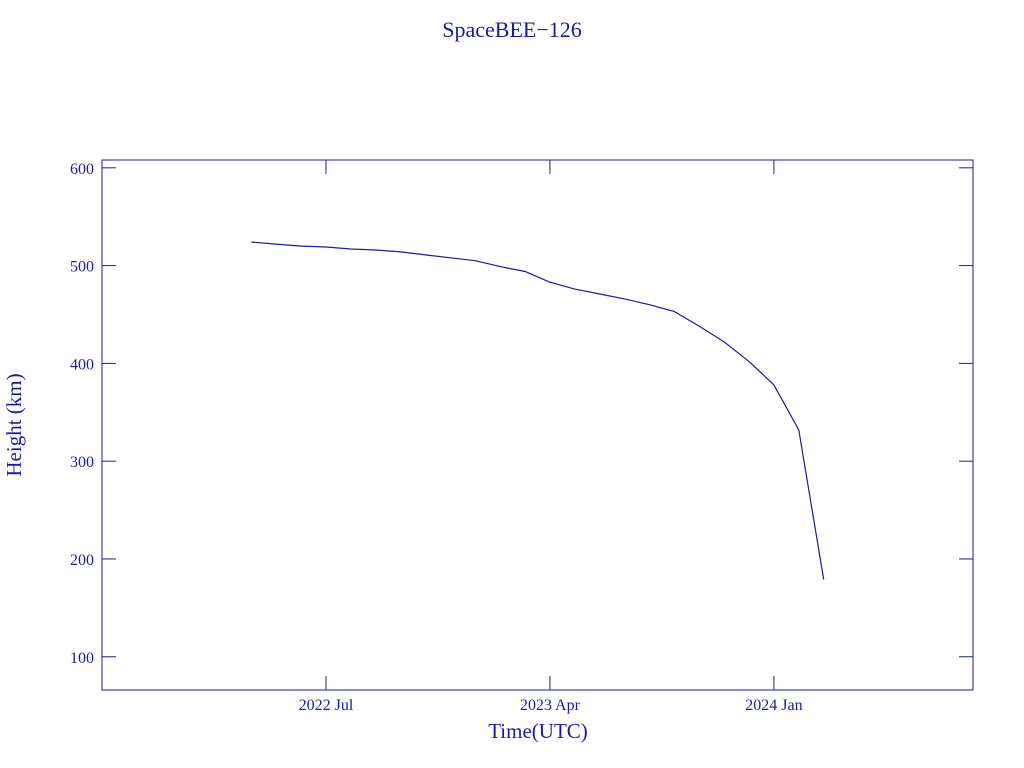 The height and width of the screenshot is (768, 1024). I want to click on x-tick-label: 2024 Jan, so click(773, 705).